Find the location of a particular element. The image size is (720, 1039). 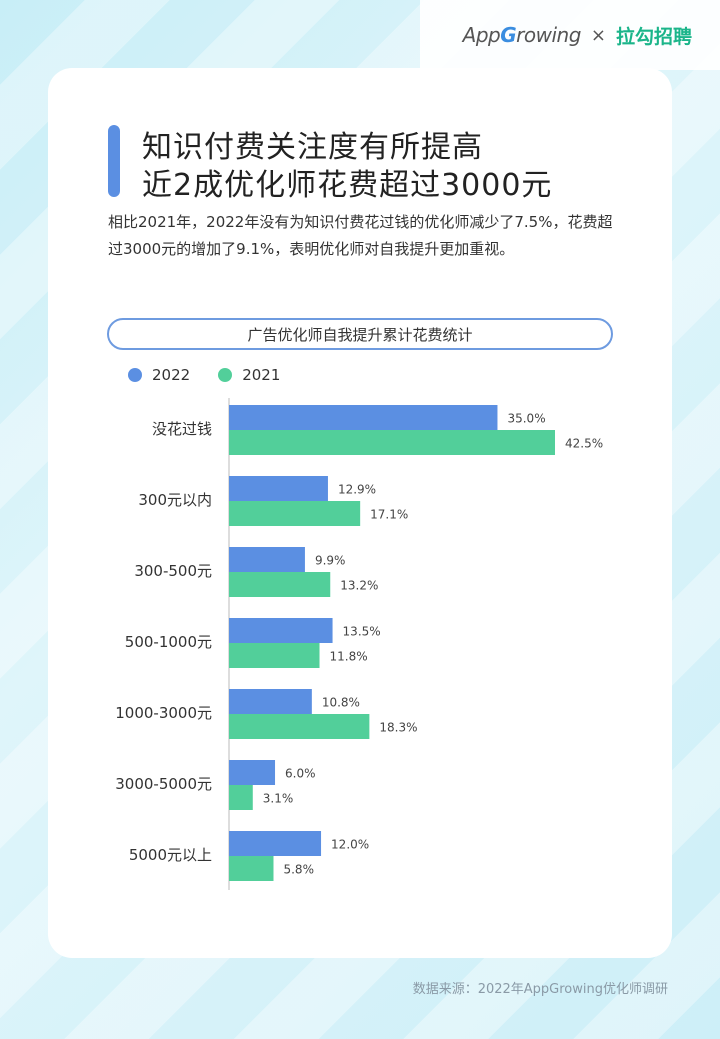

brand-header: AppGrowing × 拉勾招聘 is located at coordinates (570, 35).